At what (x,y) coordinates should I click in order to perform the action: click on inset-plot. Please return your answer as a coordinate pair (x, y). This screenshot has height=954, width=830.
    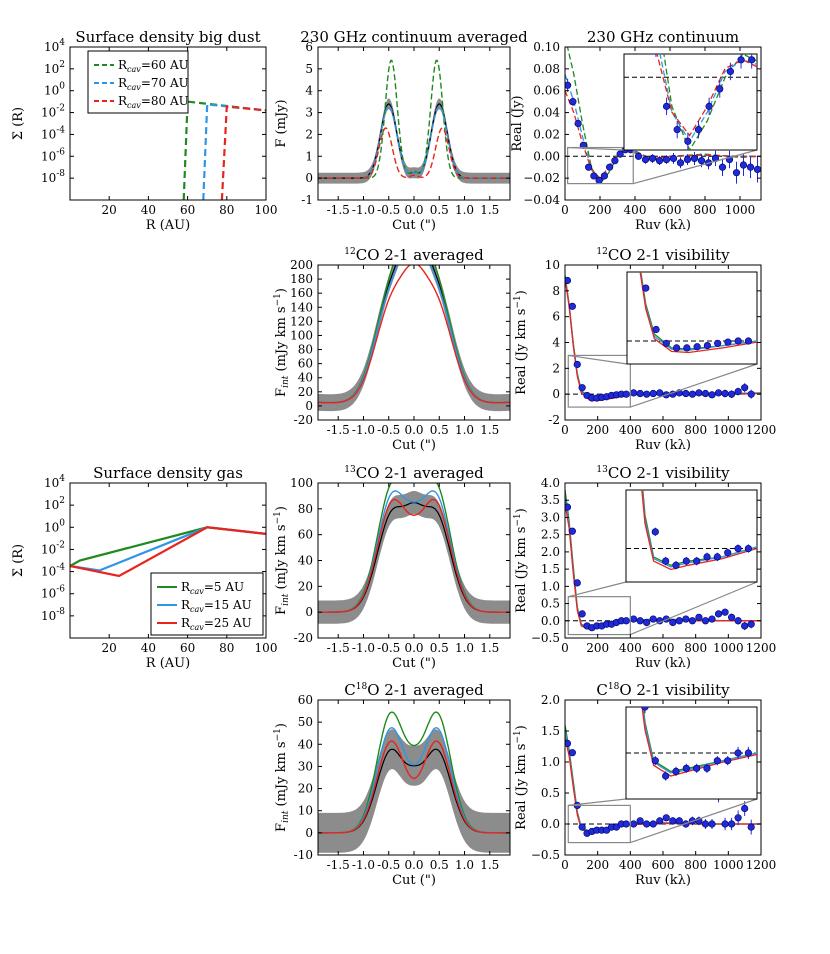
    Looking at the image, I should click on (692, 318).